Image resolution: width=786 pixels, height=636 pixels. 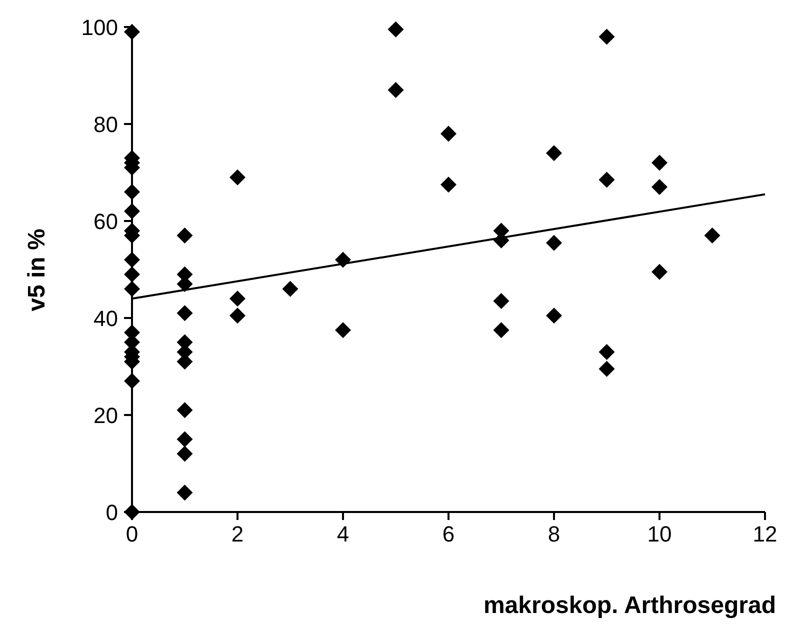 What do you see at coordinates (237, 534) in the screenshot?
I see `x-tick-label: 2` at bounding box center [237, 534].